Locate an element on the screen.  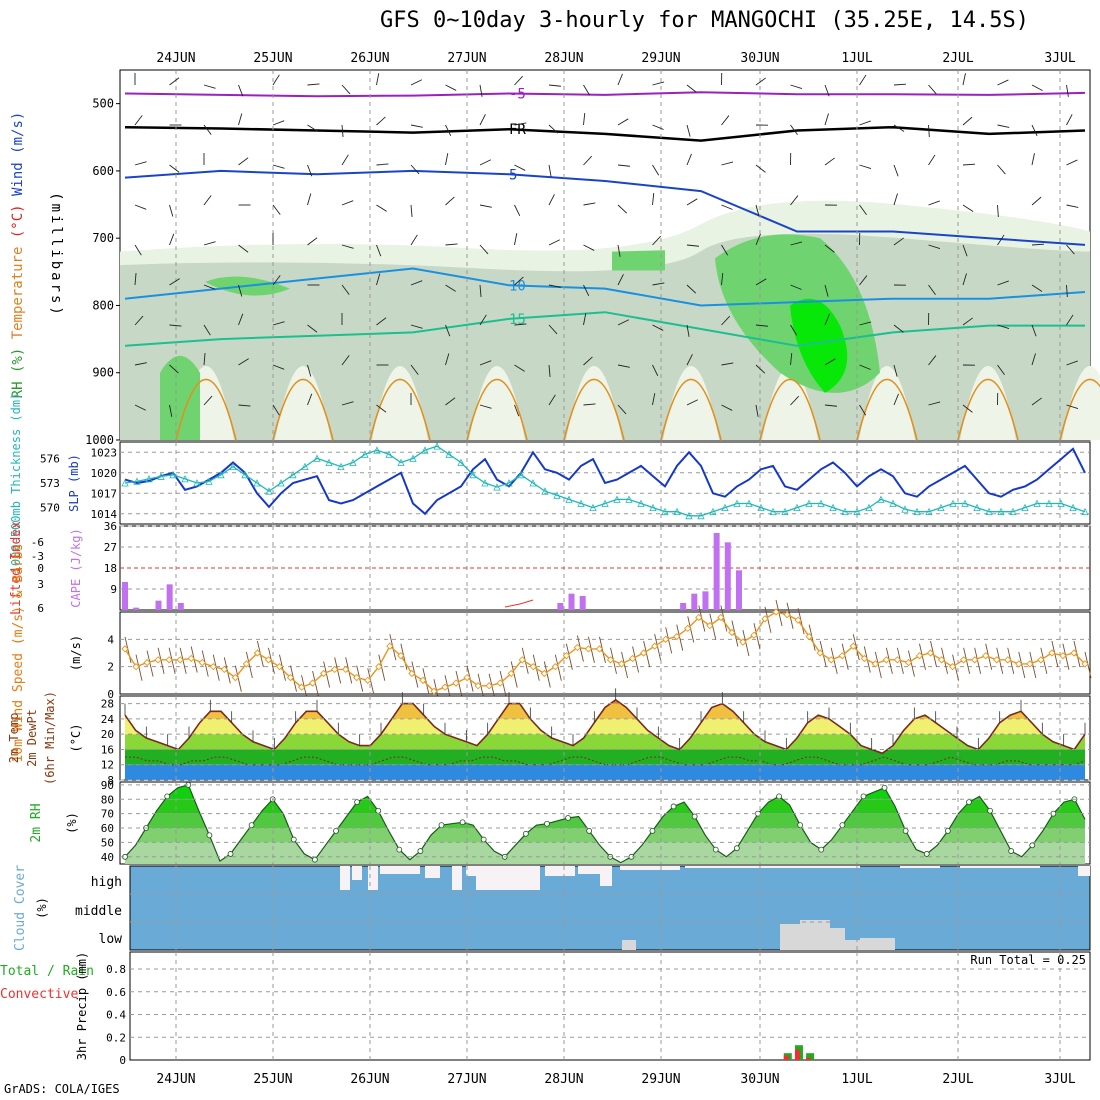
upper-air-ylabel-part: RH (%) is located at coordinates (18, 373).